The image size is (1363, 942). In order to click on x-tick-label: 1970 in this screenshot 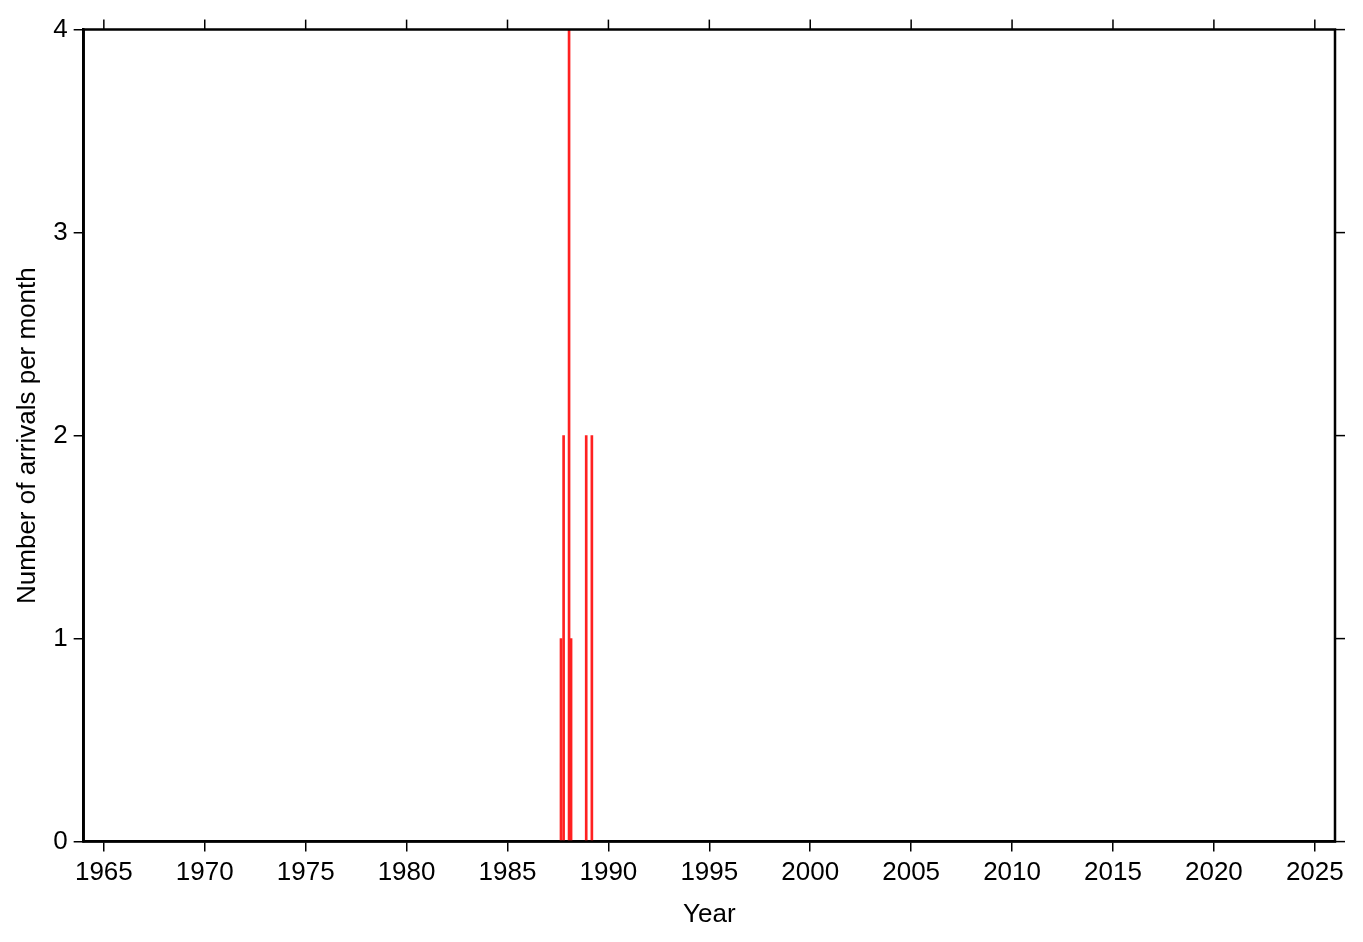, I will do `click(204, 871)`.